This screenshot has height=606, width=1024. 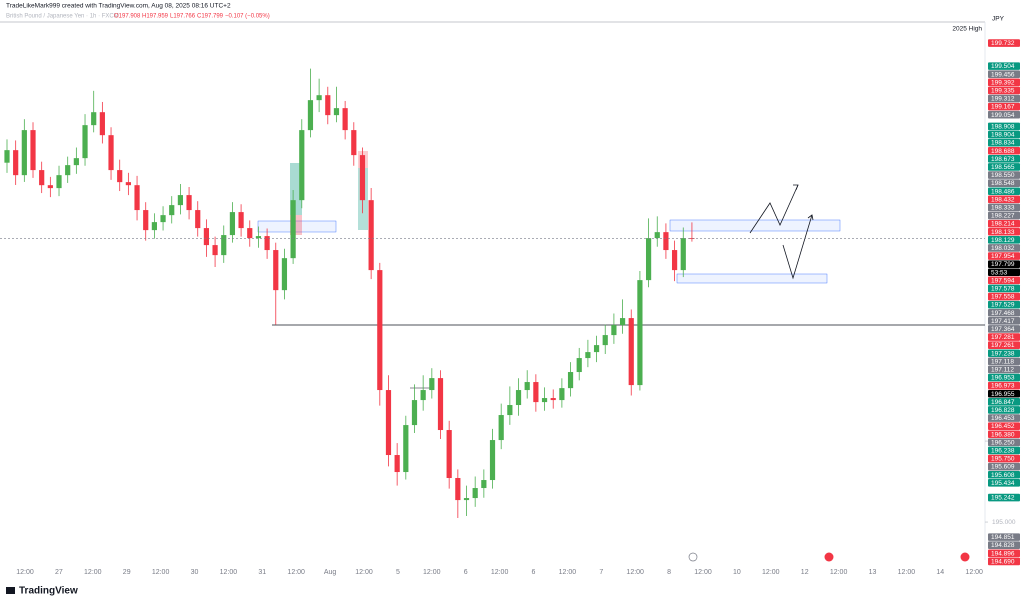 I want to click on price-label: 198.133, so click(x=1003, y=232).